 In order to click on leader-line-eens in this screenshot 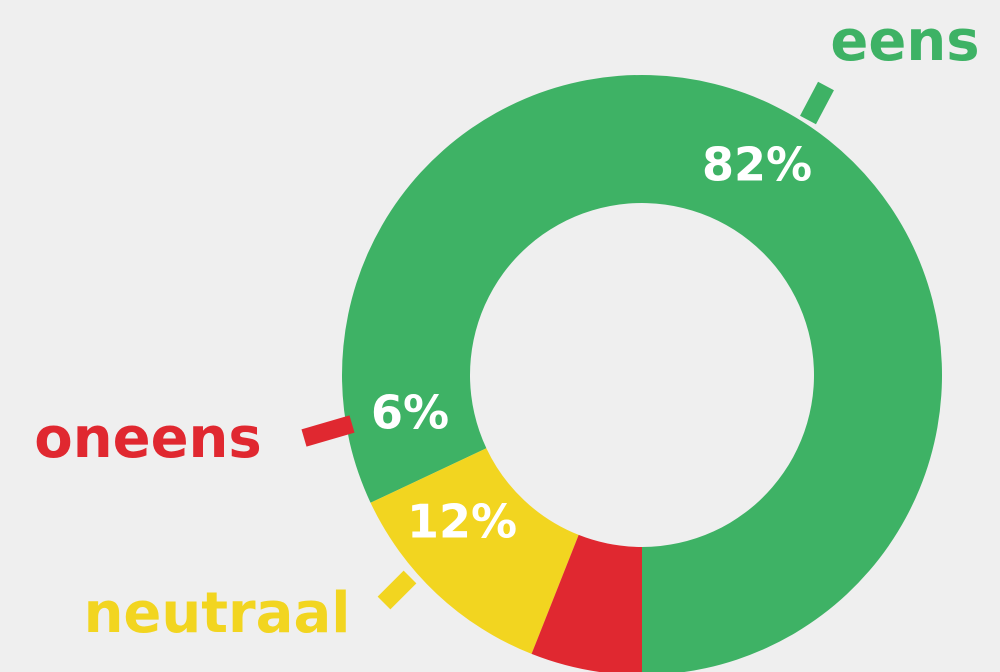, I will do `click(817, 103)`.